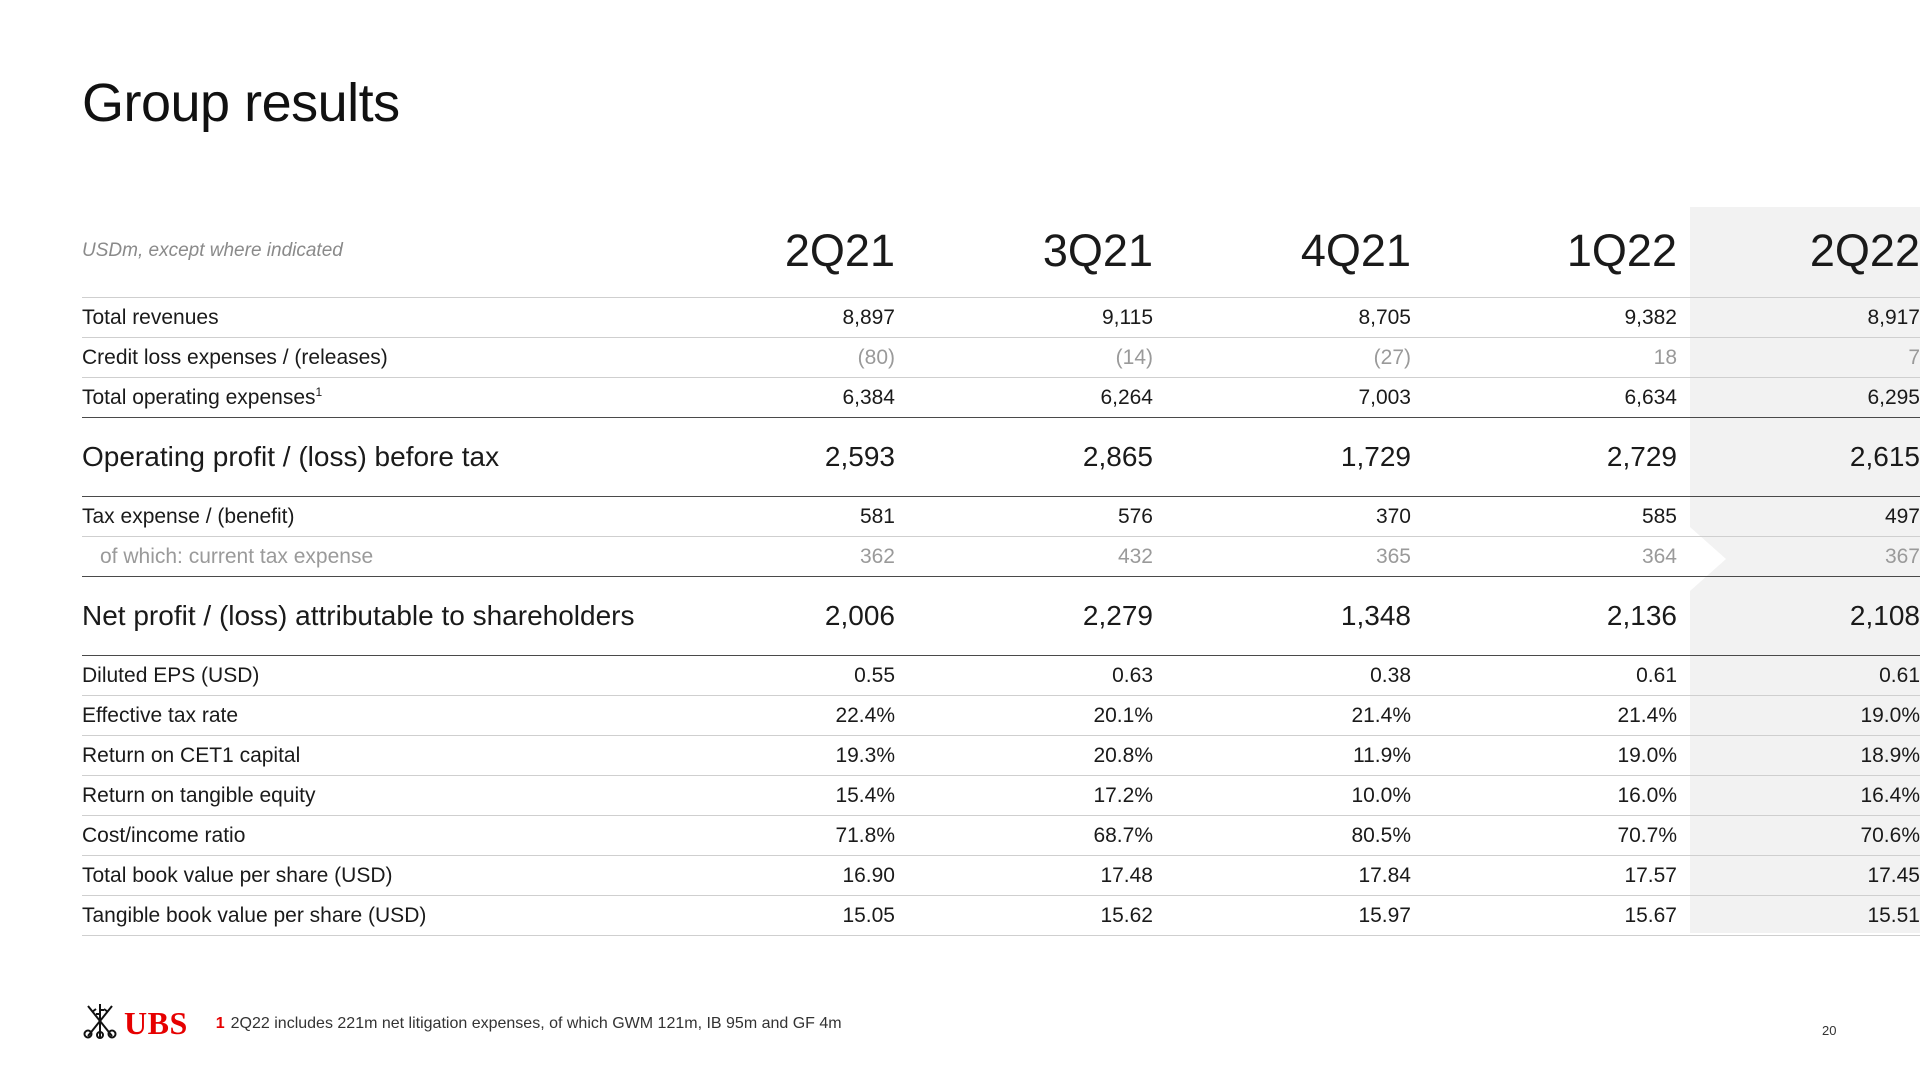  Describe the element at coordinates (363, 915) in the screenshot. I see `row-label: Tangible book value per share (USD)` at that location.